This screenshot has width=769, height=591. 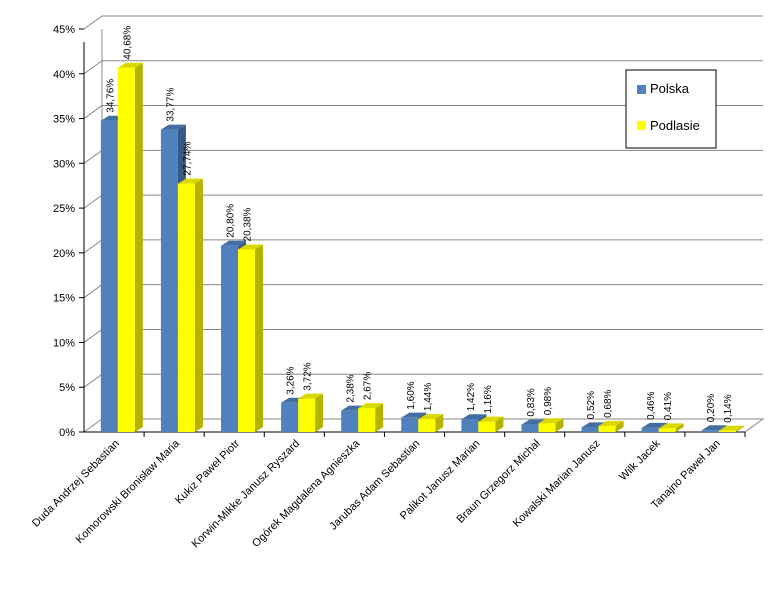 What do you see at coordinates (67, 433) in the screenshot?
I see `y-tick-label: 0%` at bounding box center [67, 433].